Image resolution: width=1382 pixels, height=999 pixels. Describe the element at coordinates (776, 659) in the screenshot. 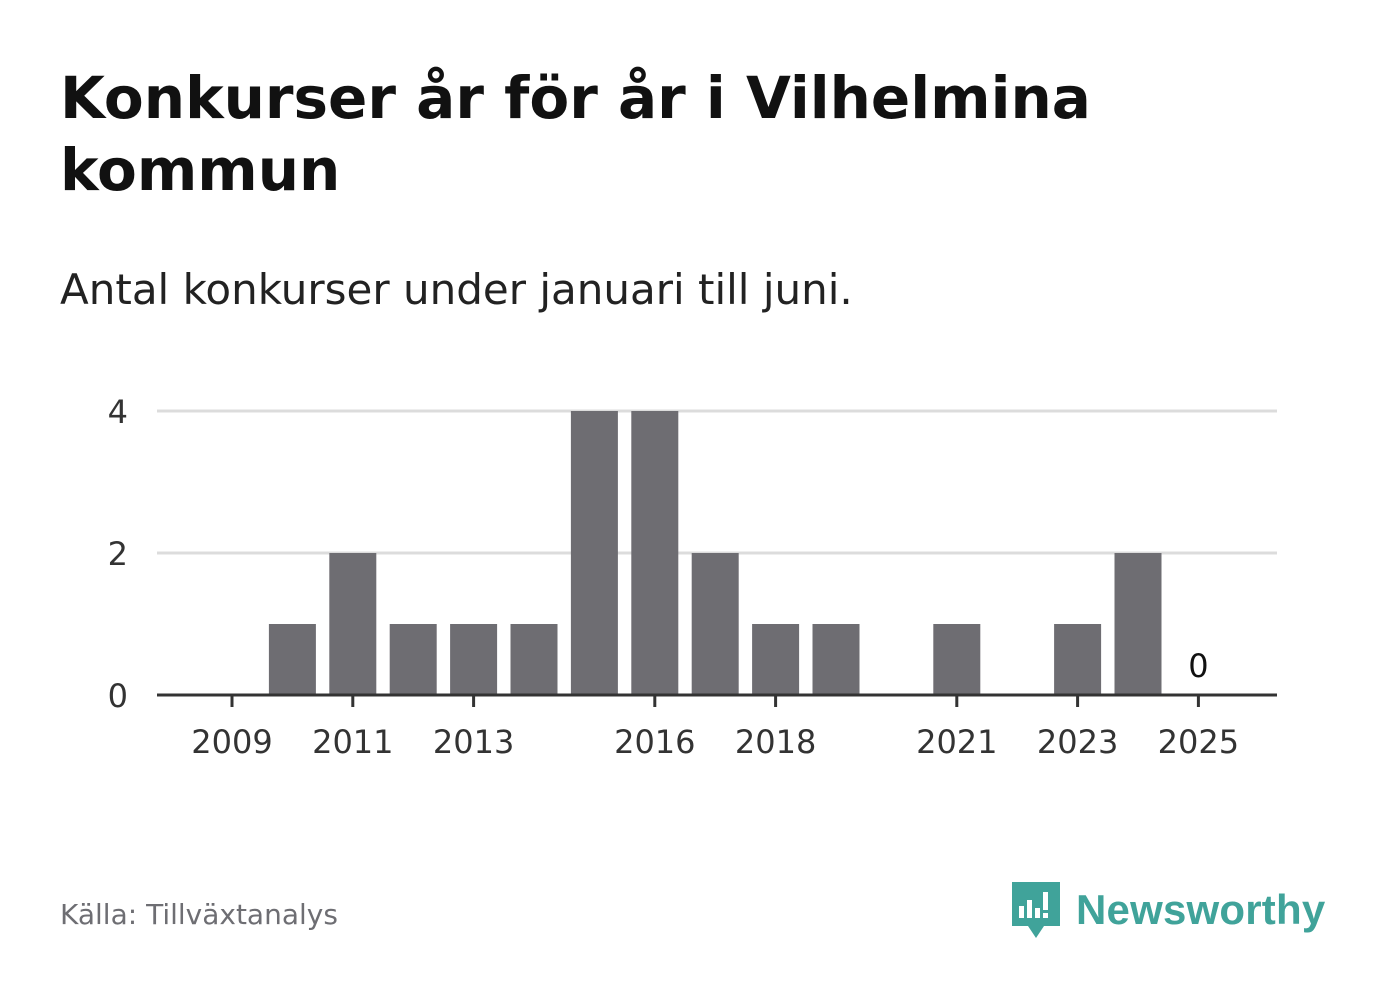

I see `bar-2018` at that location.